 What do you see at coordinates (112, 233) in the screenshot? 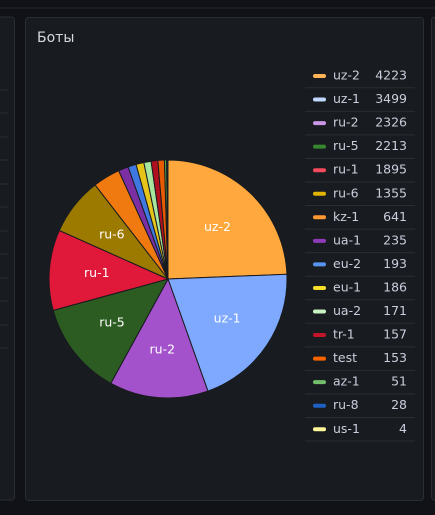
I see `slice-label: ru-6` at bounding box center [112, 233].